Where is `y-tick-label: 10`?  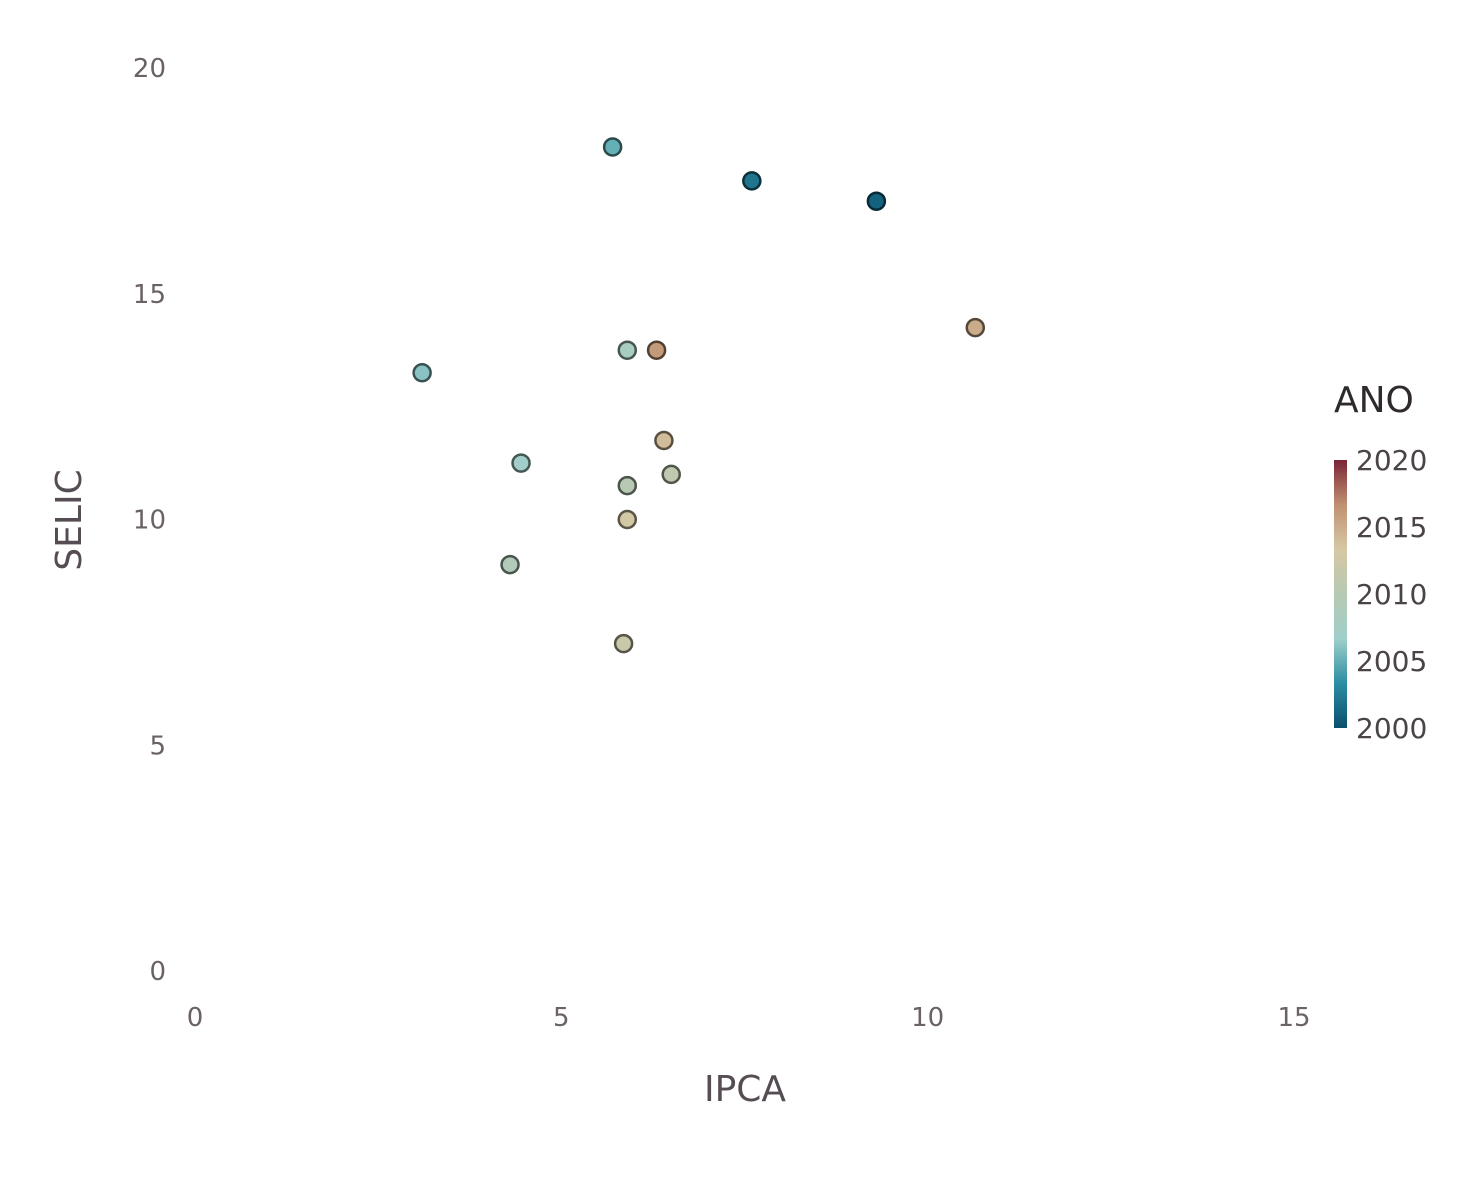 y-tick-label: 10 is located at coordinates (149, 521).